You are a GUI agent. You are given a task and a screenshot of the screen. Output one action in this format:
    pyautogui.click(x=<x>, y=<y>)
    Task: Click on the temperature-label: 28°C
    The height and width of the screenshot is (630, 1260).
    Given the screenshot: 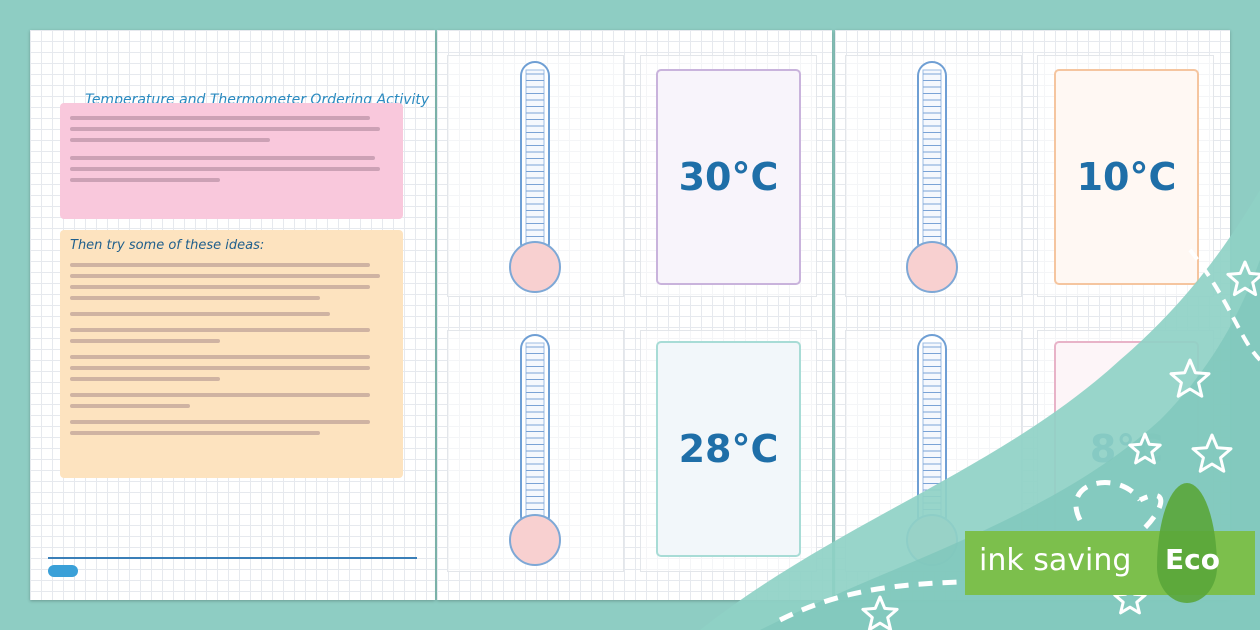 What is the action you would take?
    pyautogui.click(x=728, y=449)
    